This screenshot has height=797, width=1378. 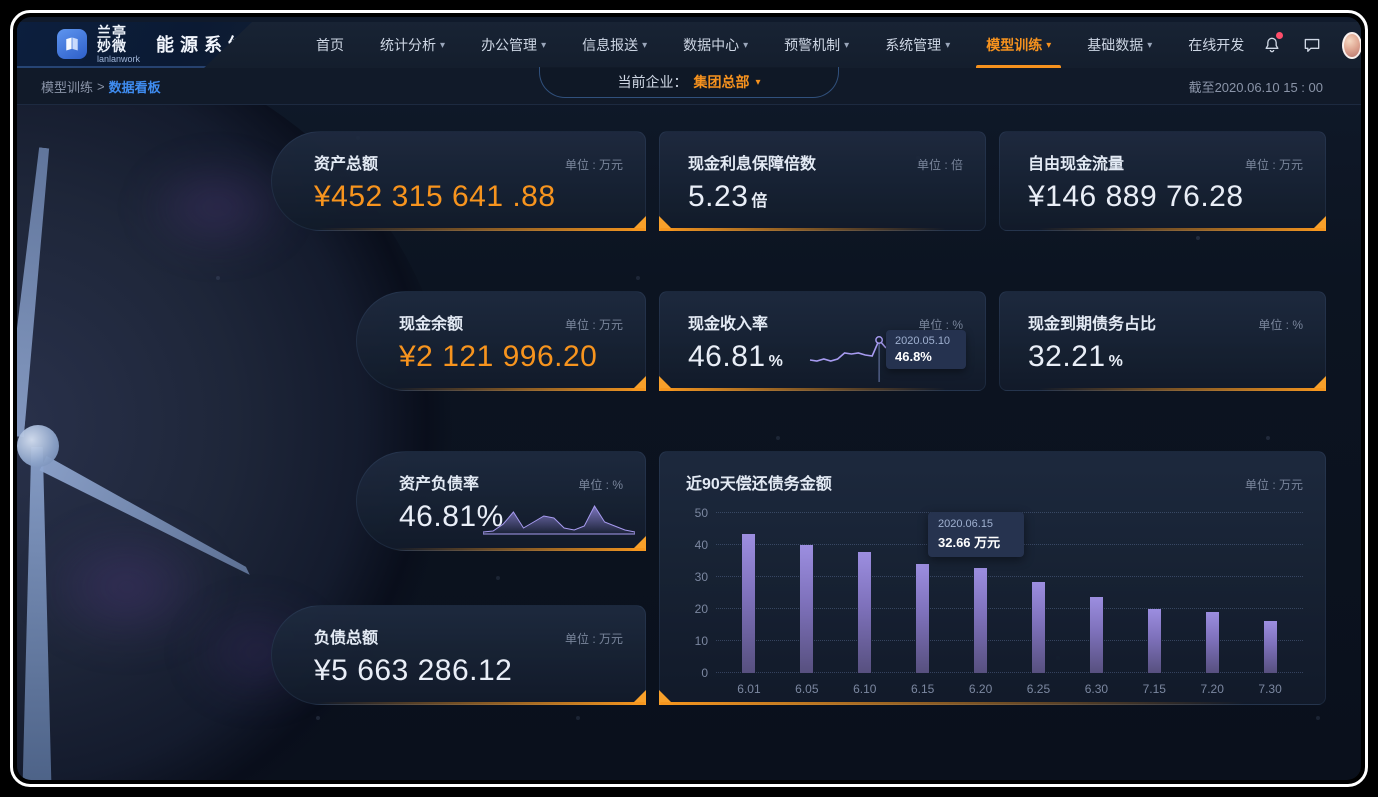 What do you see at coordinates (458, 655) in the screenshot?
I see `card-total-liabilities: 负债总额 单位 : 万元 ¥5 663 286.12` at bounding box center [458, 655].